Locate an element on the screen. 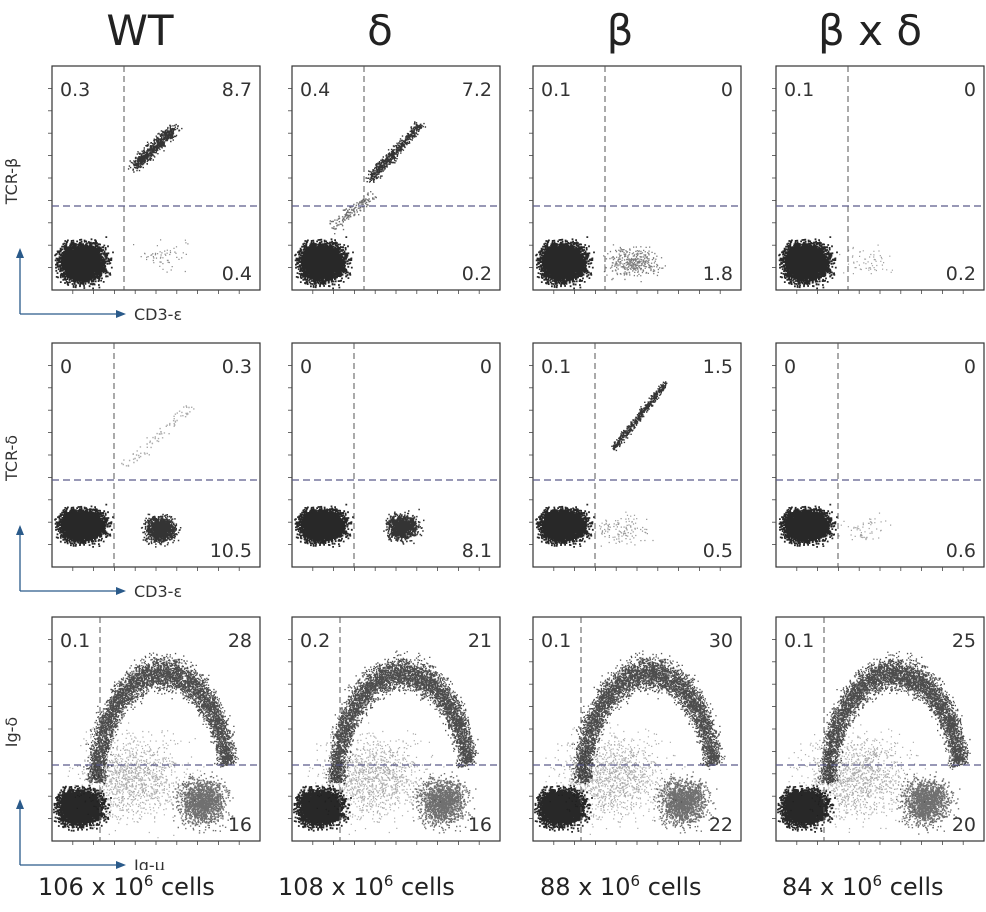 This screenshot has height=912, width=986. cell-count-delta: 108 x 106 cells is located at coordinates (366, 886).